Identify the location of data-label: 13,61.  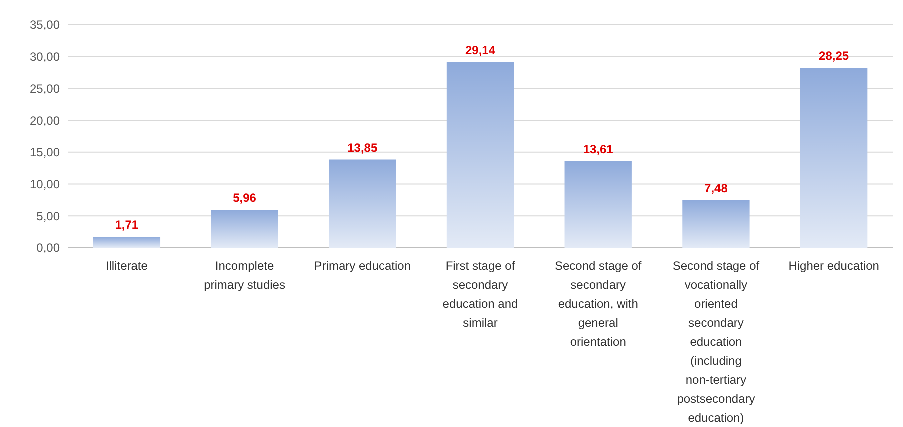
(598, 149).